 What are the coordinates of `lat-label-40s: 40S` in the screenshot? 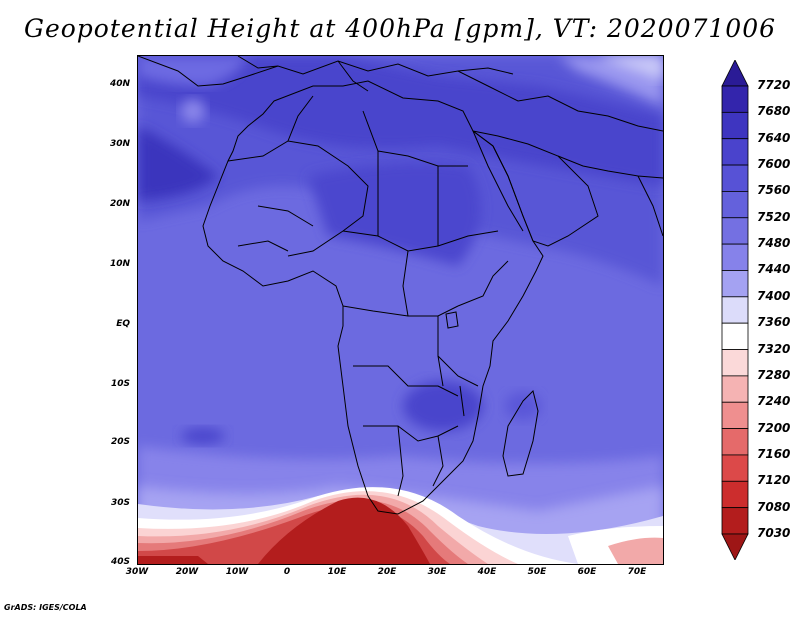 It's located at (120, 562).